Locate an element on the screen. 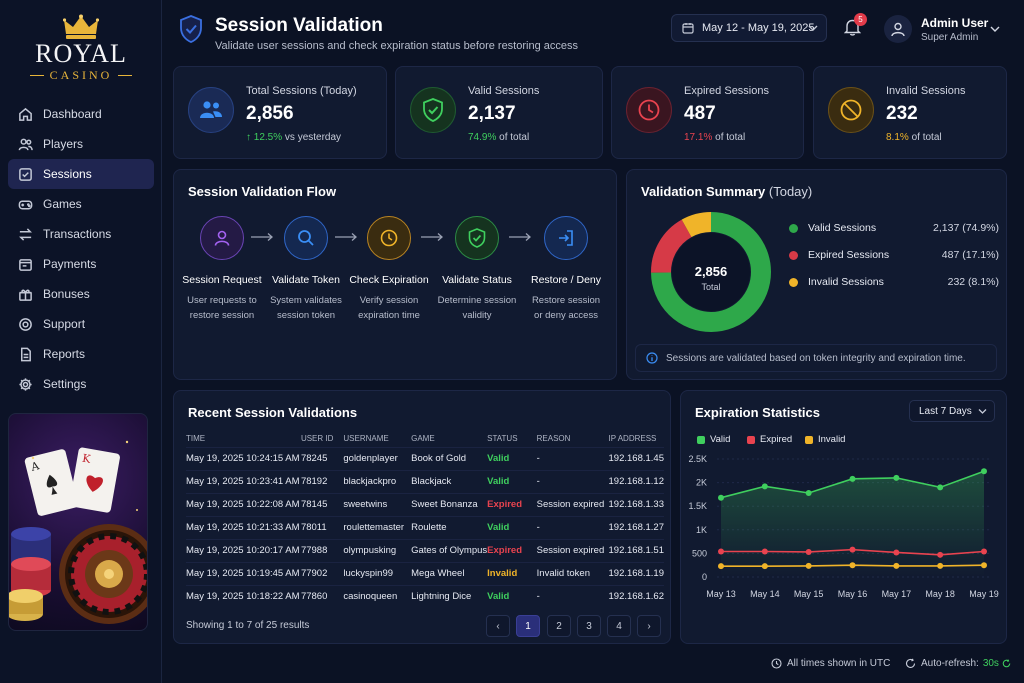 This screenshot has height=683, width=1024. x-tick-label: May 13 is located at coordinates (721, 594).